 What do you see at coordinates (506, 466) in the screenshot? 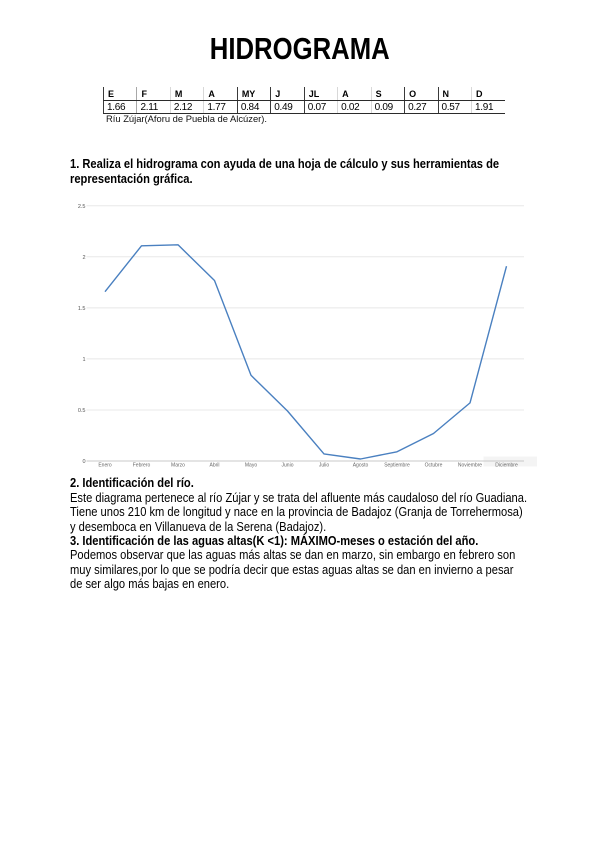
I see `svg-text: Diciembre` at bounding box center [506, 466].